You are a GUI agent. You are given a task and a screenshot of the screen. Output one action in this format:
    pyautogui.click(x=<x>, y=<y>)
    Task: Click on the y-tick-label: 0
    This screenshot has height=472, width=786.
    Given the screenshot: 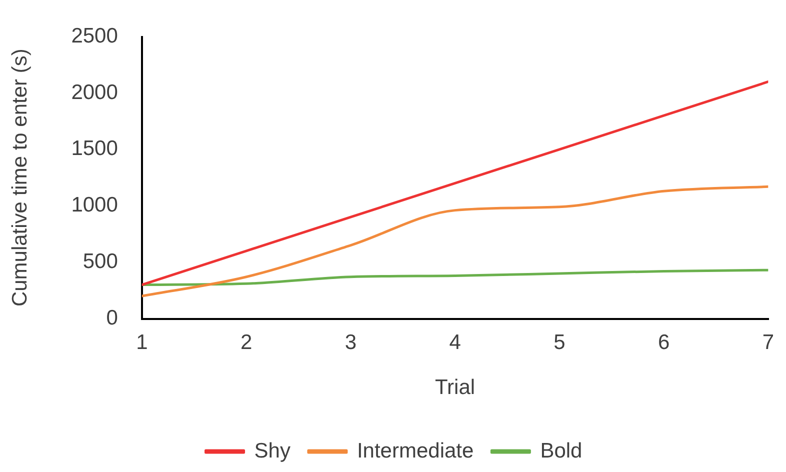 What is the action you would take?
    pyautogui.click(x=112, y=318)
    